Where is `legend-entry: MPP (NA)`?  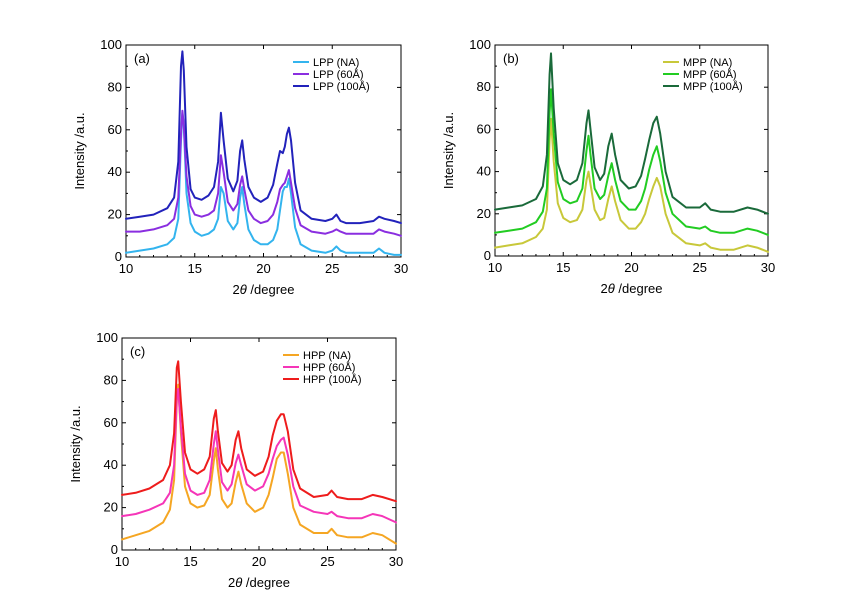
legend-entry: MPP (NA) is located at coordinates (707, 63).